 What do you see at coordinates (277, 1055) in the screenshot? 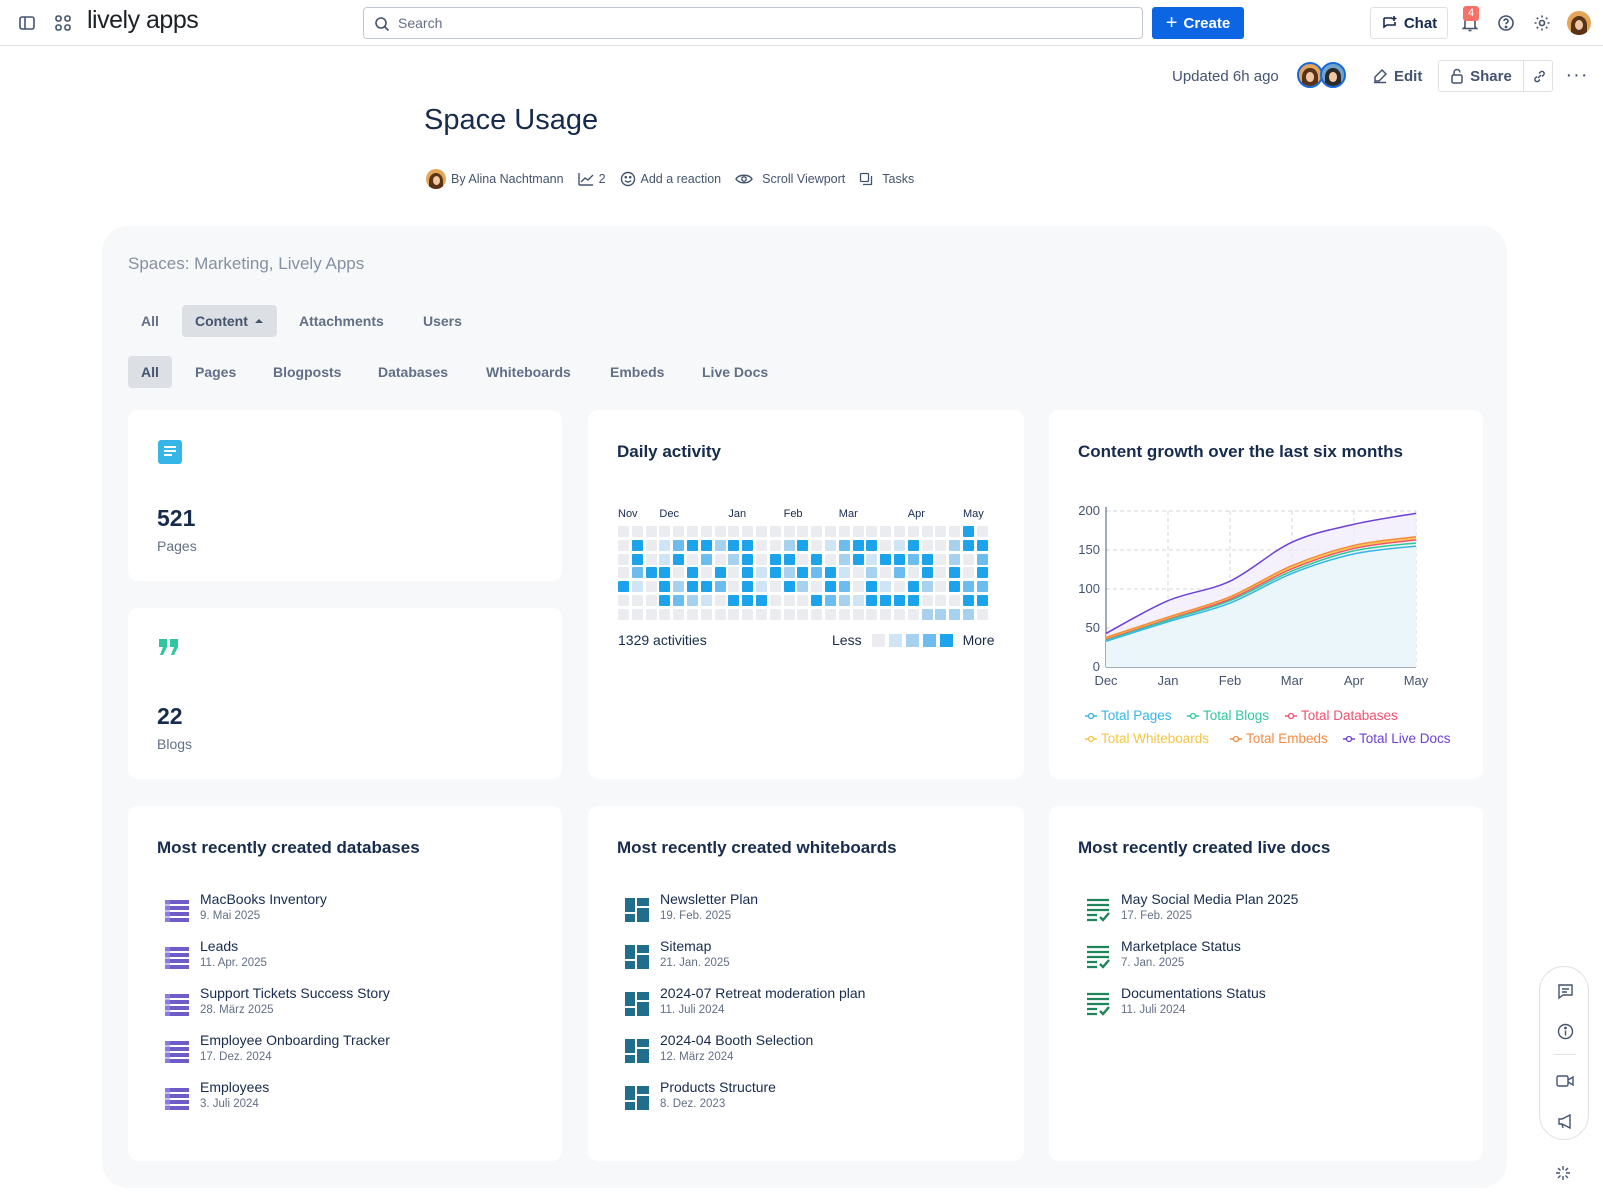
I see `list-item: Employee Onboarding Tracker 17. Dez. 2024` at bounding box center [277, 1055].